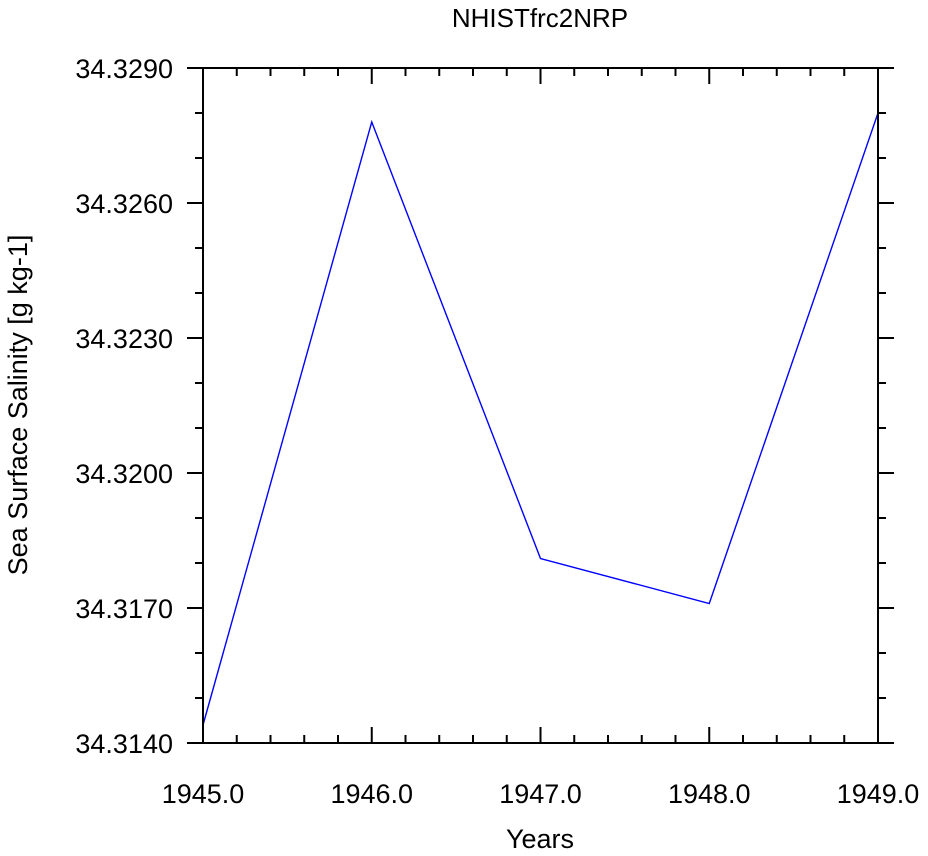  What do you see at coordinates (203, 794) in the screenshot?
I see `x-tick-label: 1945.0` at bounding box center [203, 794].